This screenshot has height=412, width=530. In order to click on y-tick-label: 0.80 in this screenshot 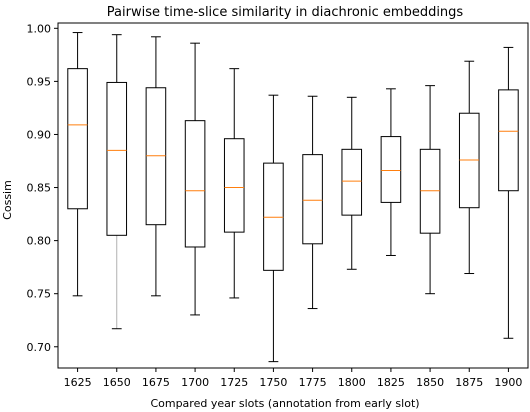, I will do `click(39, 241)`.